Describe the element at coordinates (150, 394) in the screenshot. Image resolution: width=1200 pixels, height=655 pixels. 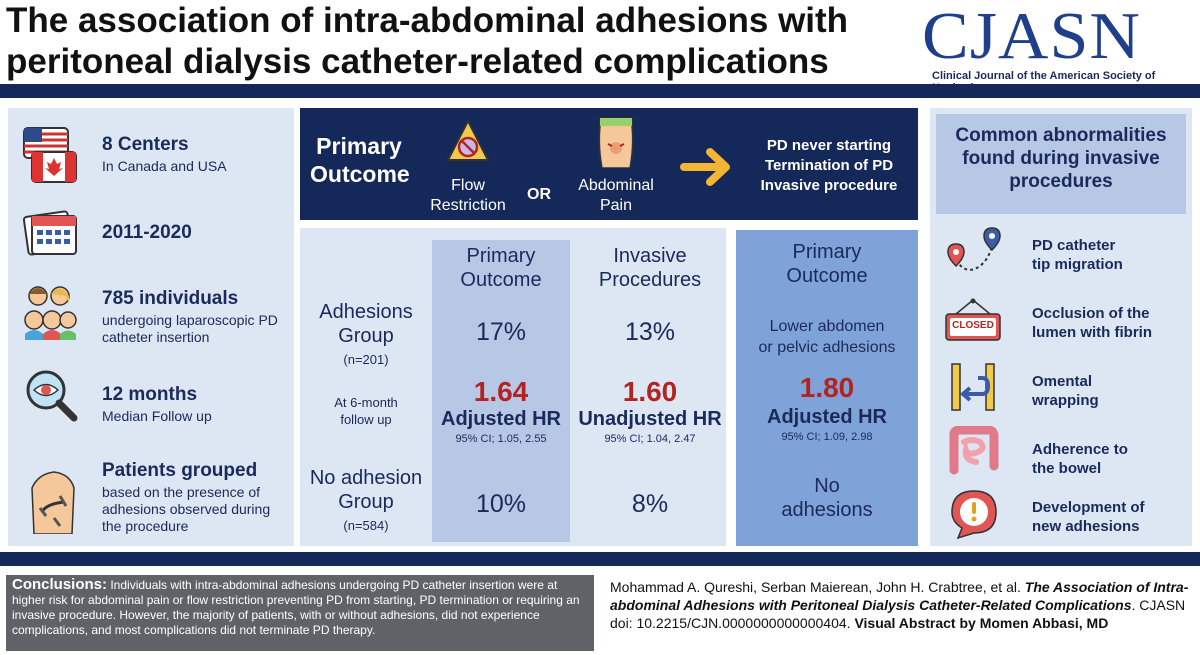
I see `followup-title: 12 months` at that location.